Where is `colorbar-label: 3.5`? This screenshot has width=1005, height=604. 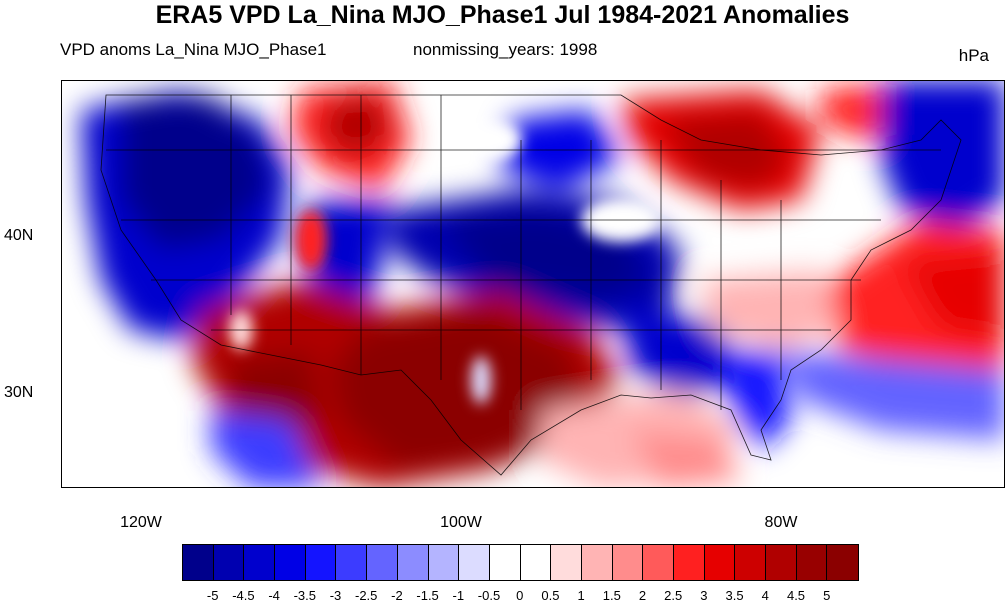
colorbar-label: 3.5 is located at coordinates (734, 595).